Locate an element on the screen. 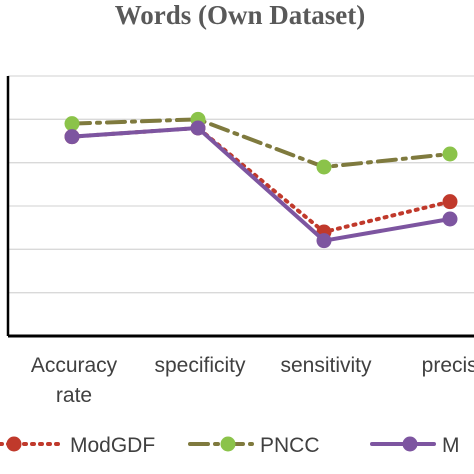  x-tick-label: rate is located at coordinates (74, 395).